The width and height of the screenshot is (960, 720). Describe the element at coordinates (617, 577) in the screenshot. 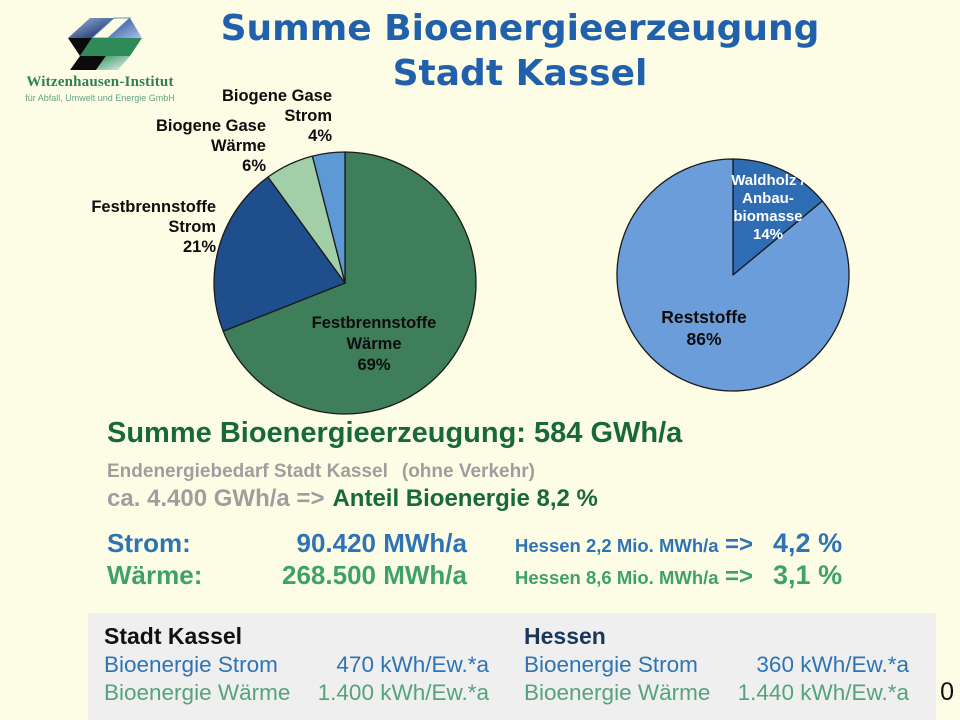

I see `waerme-hessen: Hessen 8,6 Mio. MWh/a` at that location.